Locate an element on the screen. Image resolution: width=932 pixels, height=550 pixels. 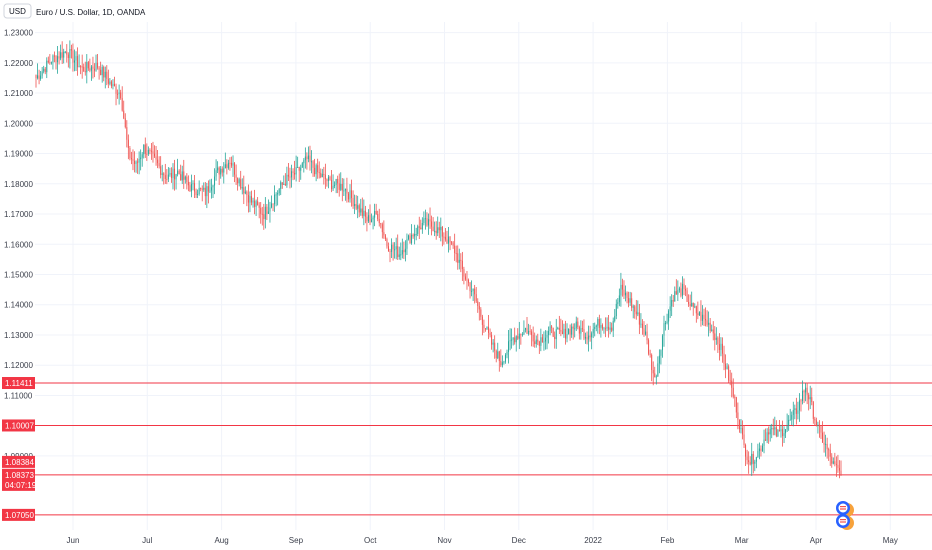
x-tick-label: Apr is located at coordinates (816, 540).